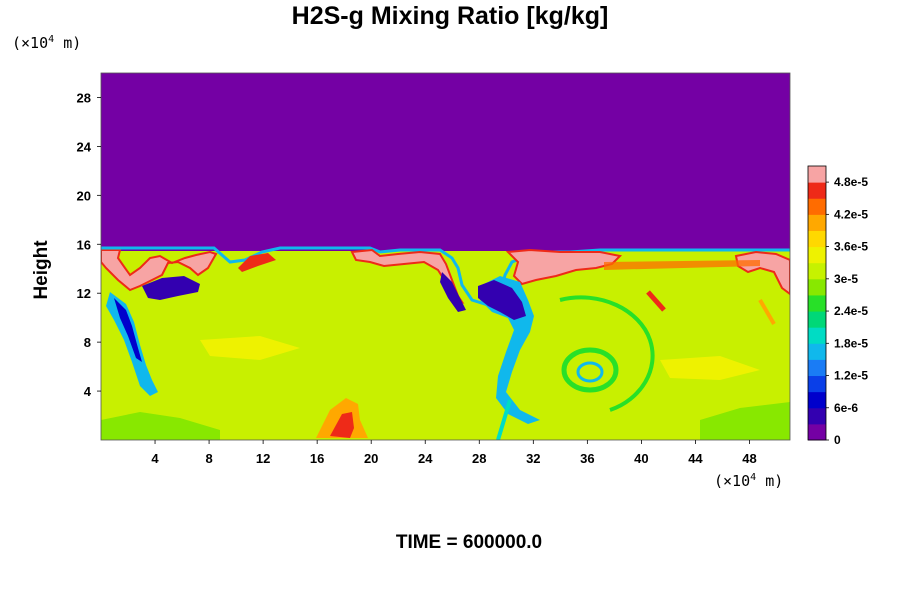 This screenshot has height=600, width=900. Describe the element at coordinates (479, 458) in the screenshot. I see `x-tick-label: 28` at that location.